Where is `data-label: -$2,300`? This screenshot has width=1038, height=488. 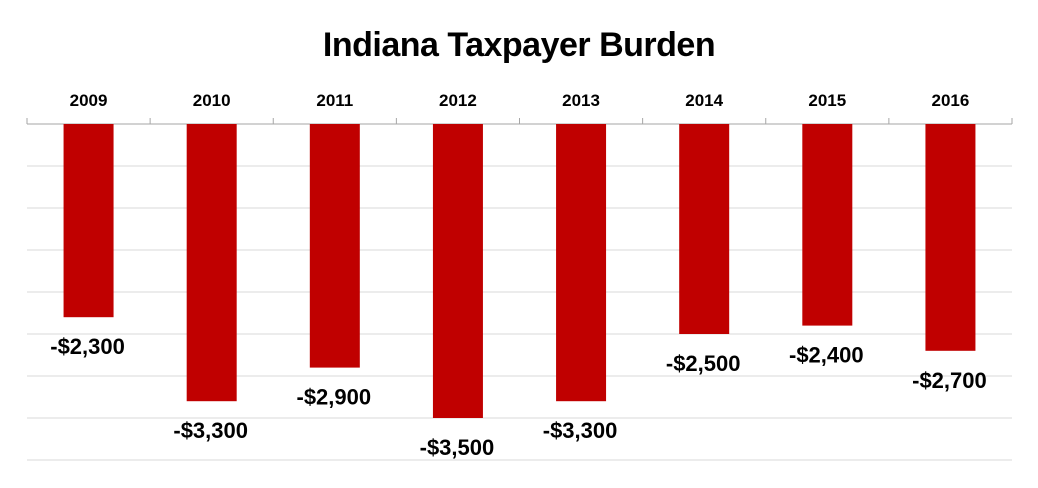
data-label: -$2,300 is located at coordinates (87, 346).